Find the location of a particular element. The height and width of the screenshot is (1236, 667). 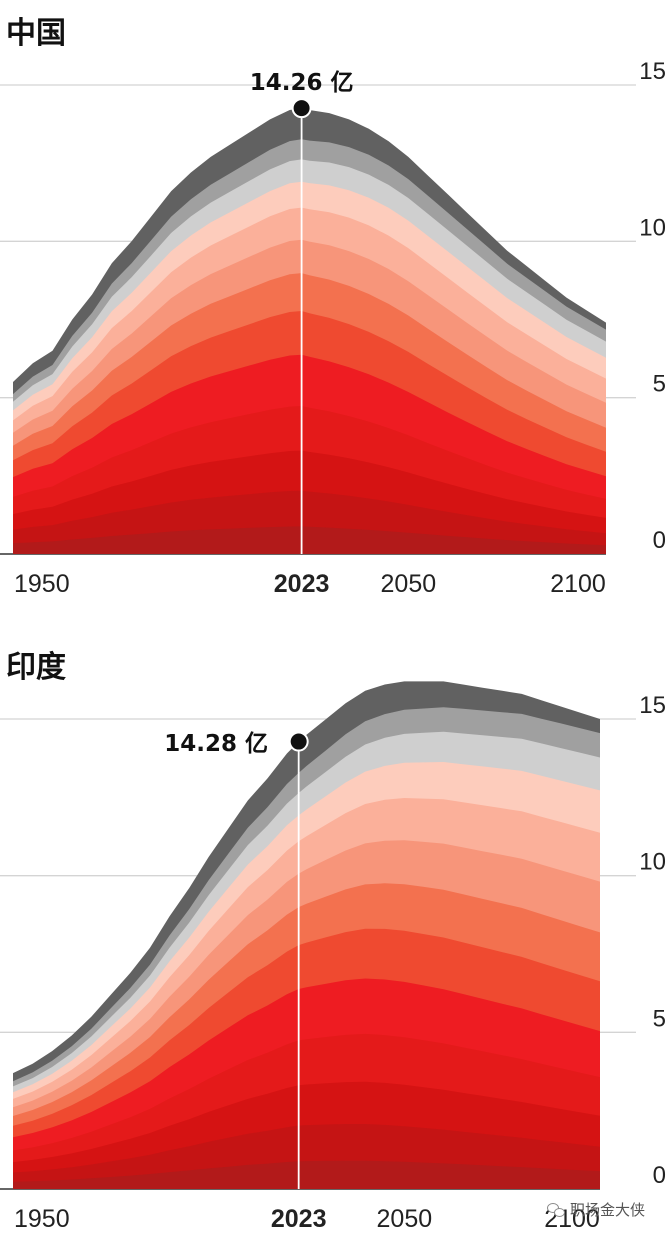

peak-label: 14.26 亿 is located at coordinates (302, 83).